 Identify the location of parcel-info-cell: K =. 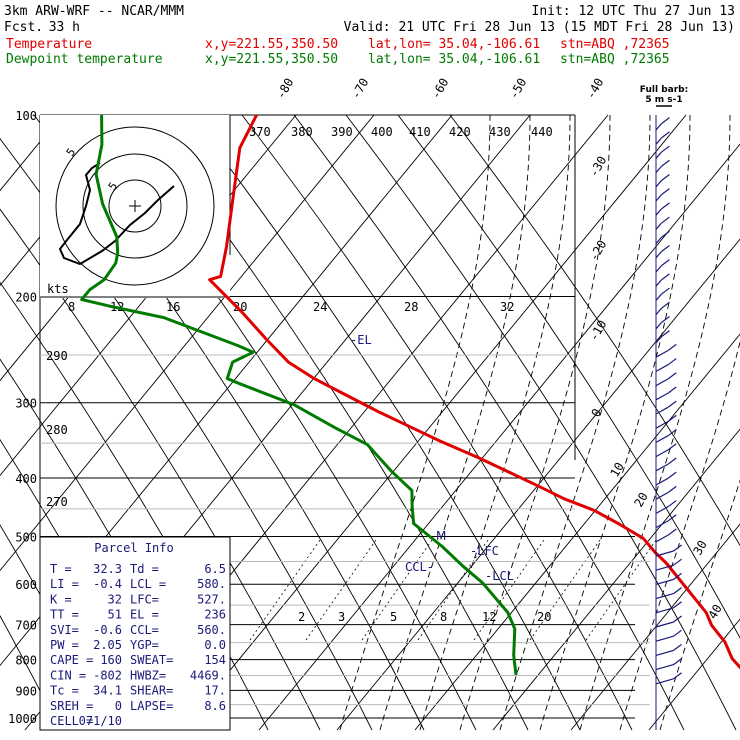
(61, 599).